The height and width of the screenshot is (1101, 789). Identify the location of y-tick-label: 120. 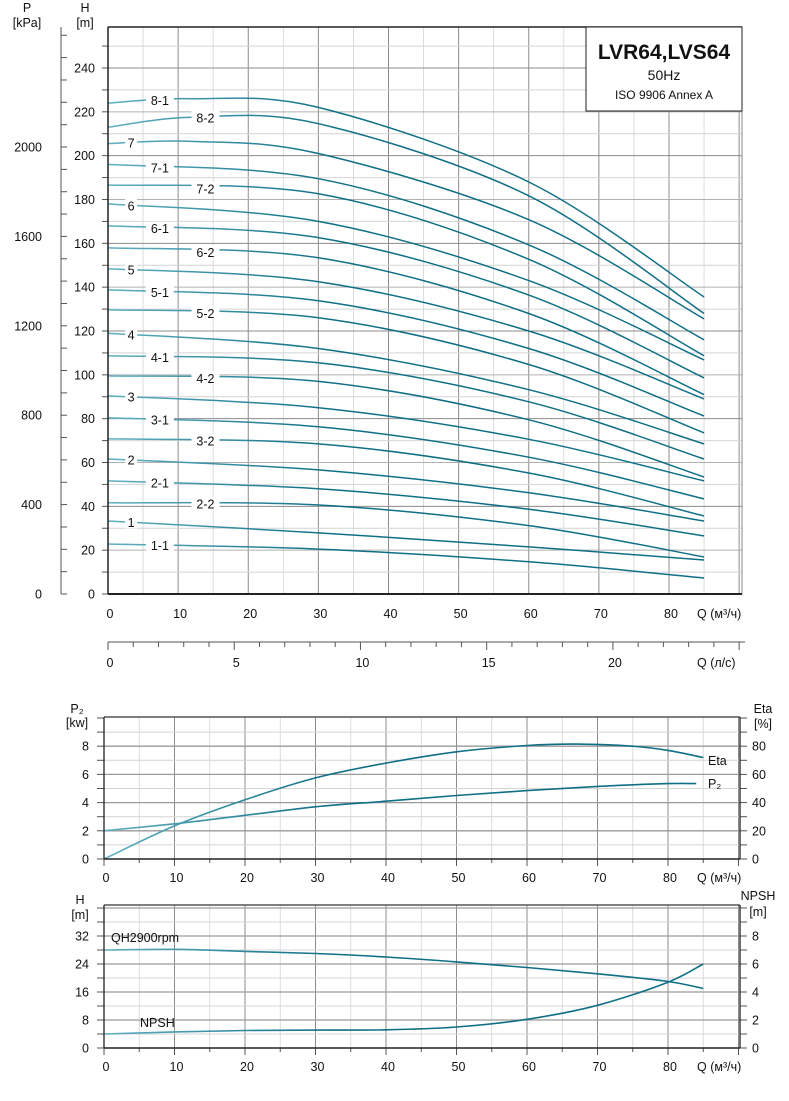
(84, 331).